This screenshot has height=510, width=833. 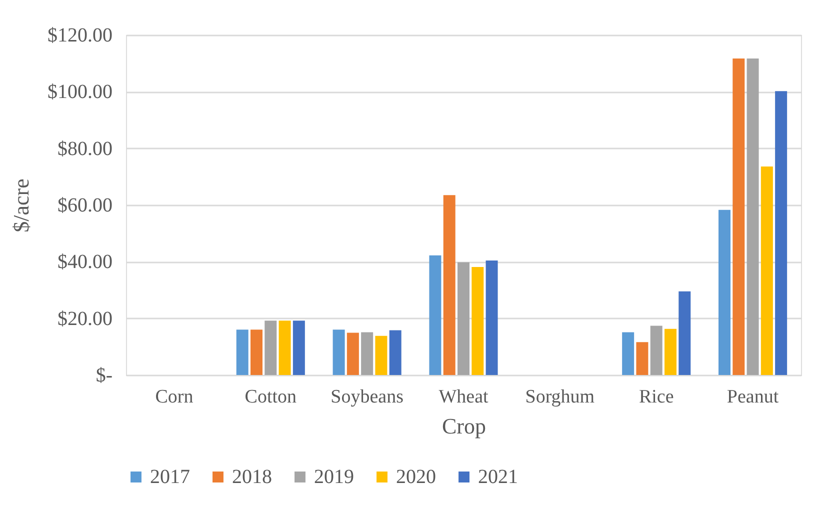 I want to click on y-tick-label: $100.00, so click(x=80, y=92).